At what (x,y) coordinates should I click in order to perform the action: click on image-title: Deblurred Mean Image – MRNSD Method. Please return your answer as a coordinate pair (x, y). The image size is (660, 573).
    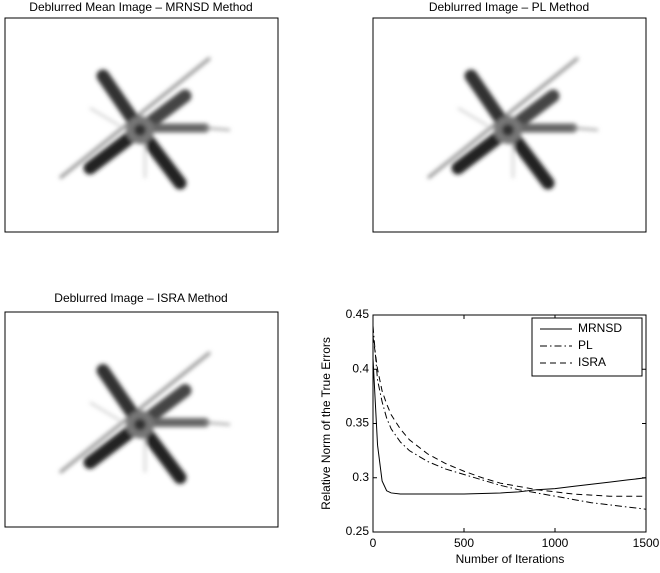
    Looking at the image, I should click on (140, 7).